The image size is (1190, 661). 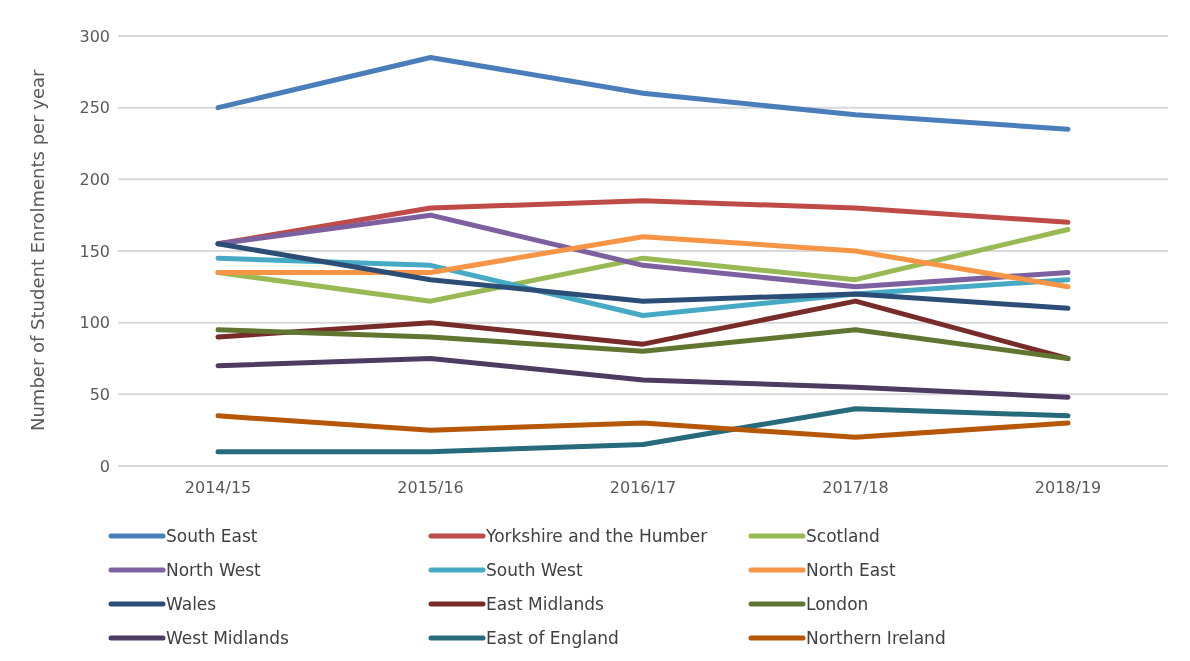 I want to click on y-tick-label: 200, so click(x=94, y=180).